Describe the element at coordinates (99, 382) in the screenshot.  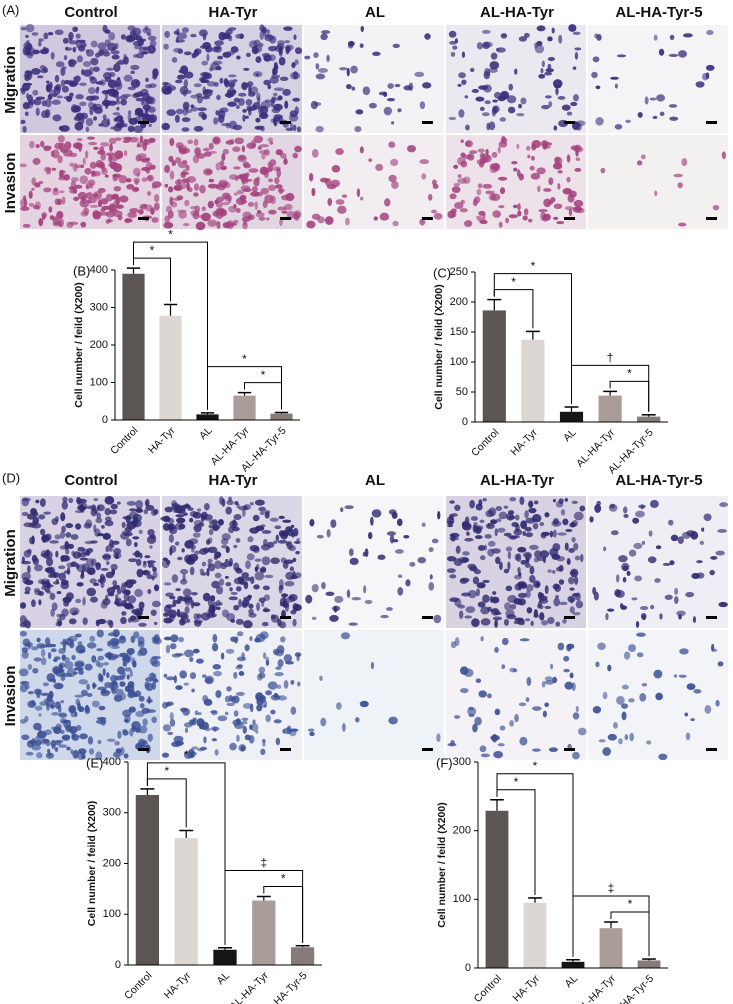
I see `y-tick-label: 100` at that location.